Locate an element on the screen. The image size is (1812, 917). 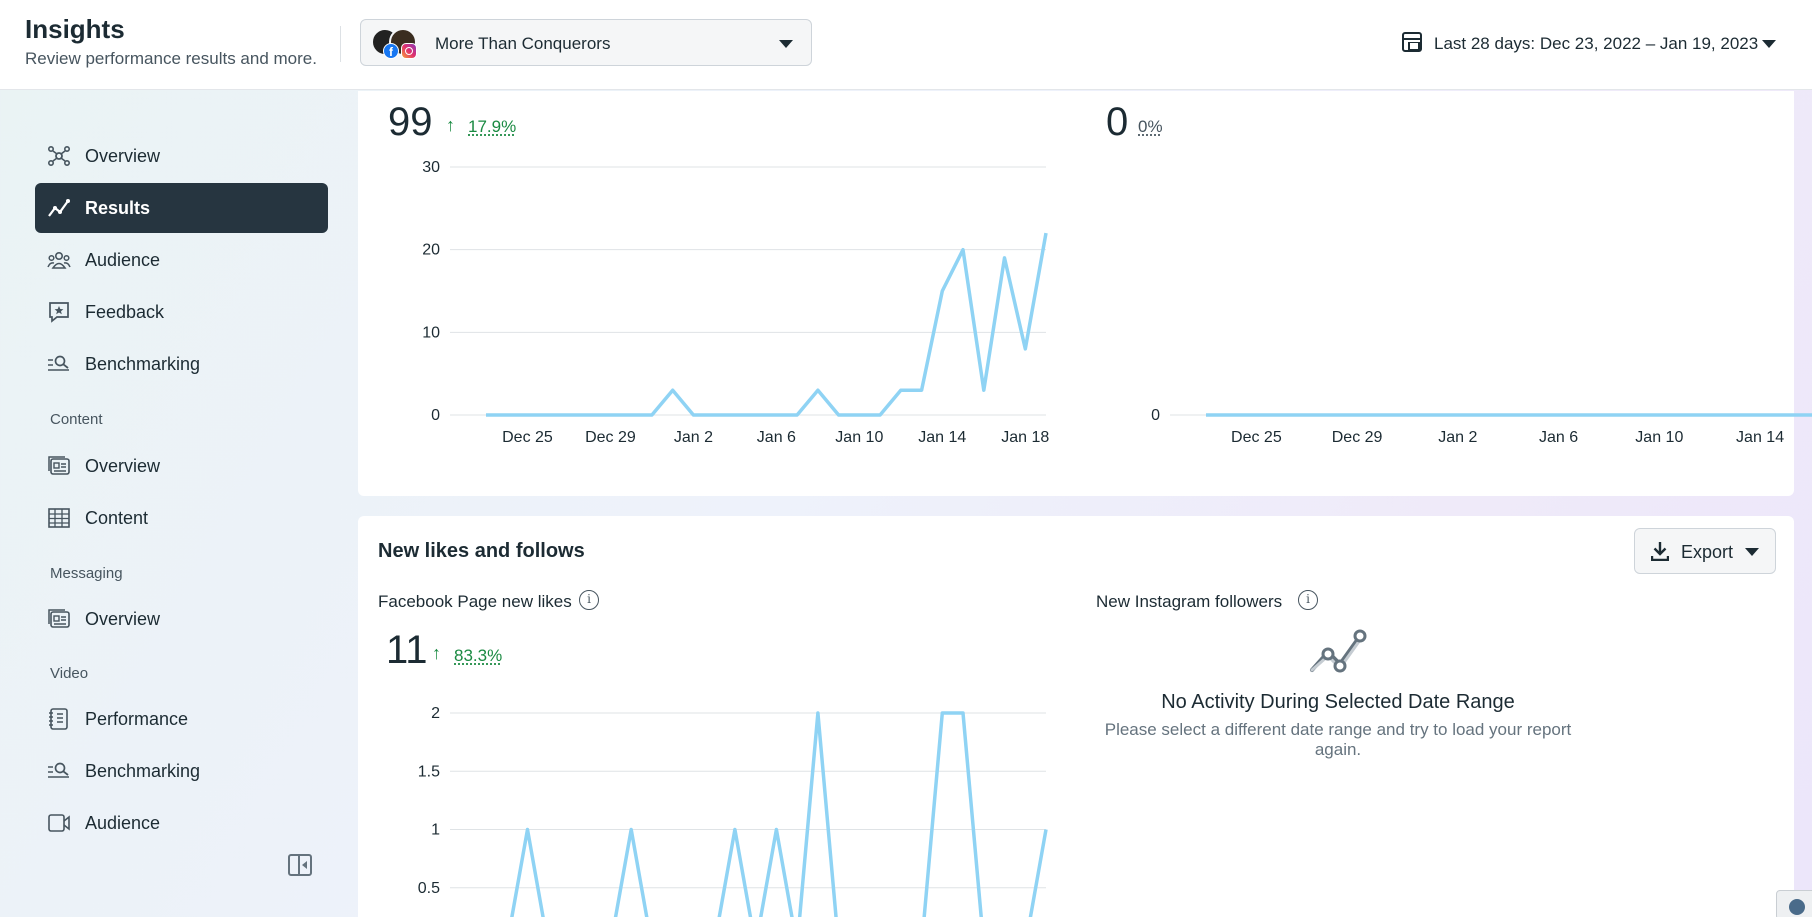
sidebar-item-feedback: Feedback is located at coordinates (181, 312).